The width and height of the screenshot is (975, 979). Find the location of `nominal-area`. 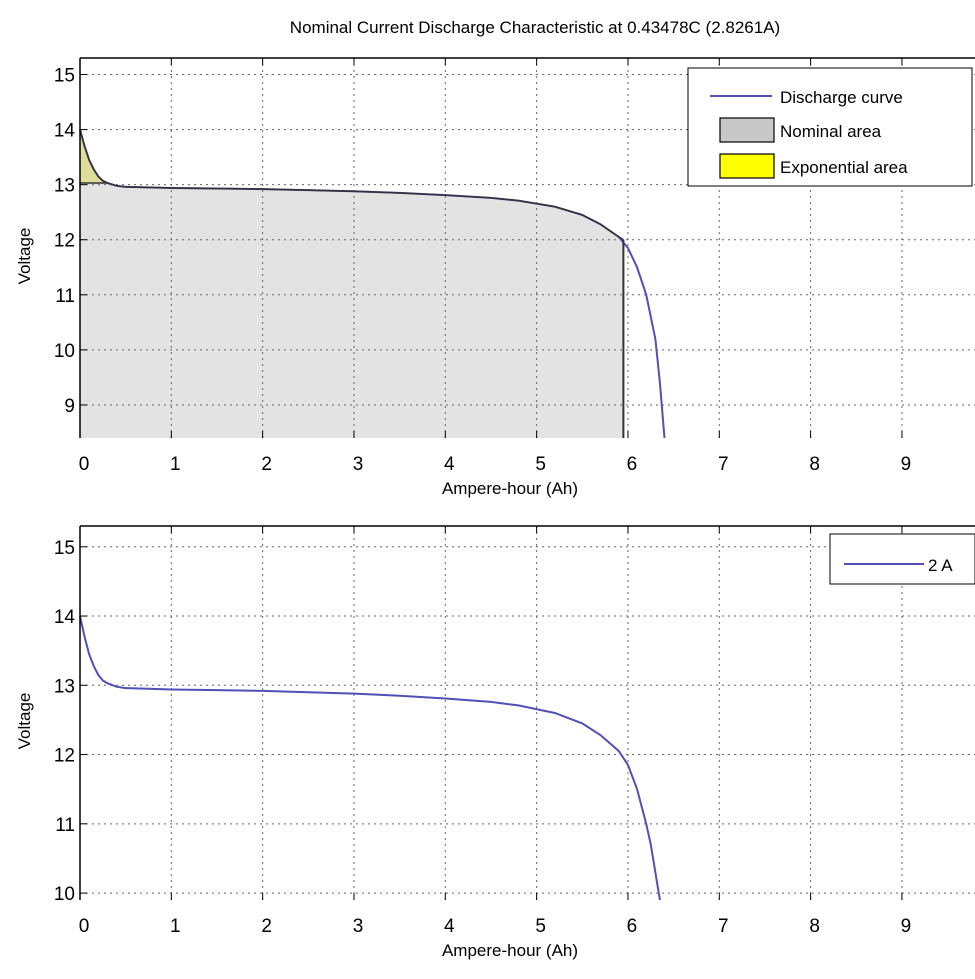

nominal-area is located at coordinates (352, 310).